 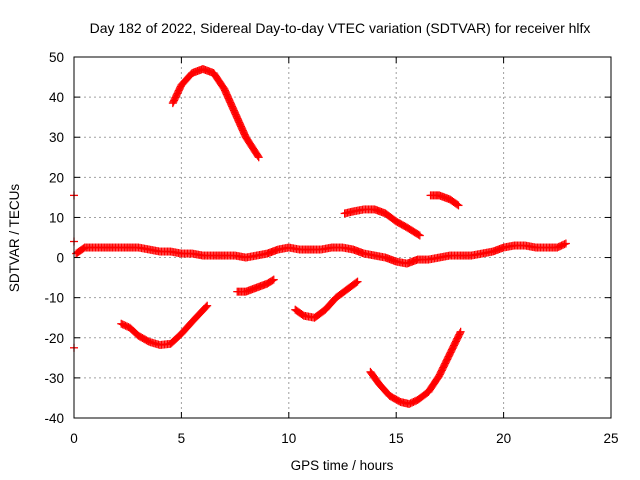 I want to click on series-segment-8h, so click(x=255, y=285).